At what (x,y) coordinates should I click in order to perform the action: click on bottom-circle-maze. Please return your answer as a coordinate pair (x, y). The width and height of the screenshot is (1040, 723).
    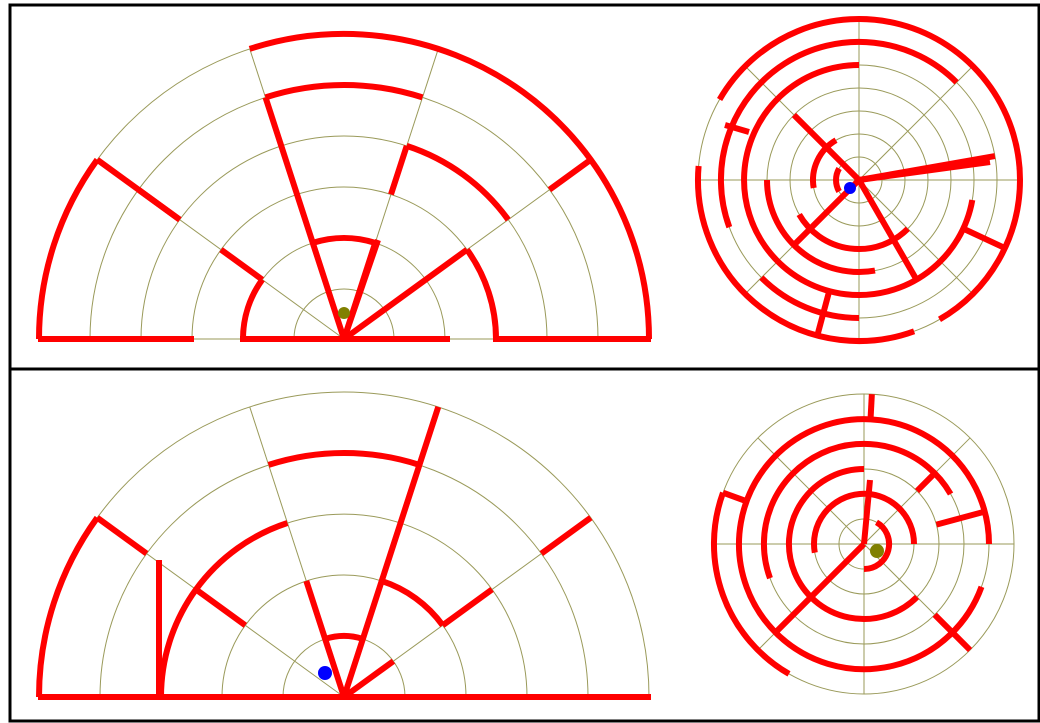
    Looking at the image, I should click on (862, 544).